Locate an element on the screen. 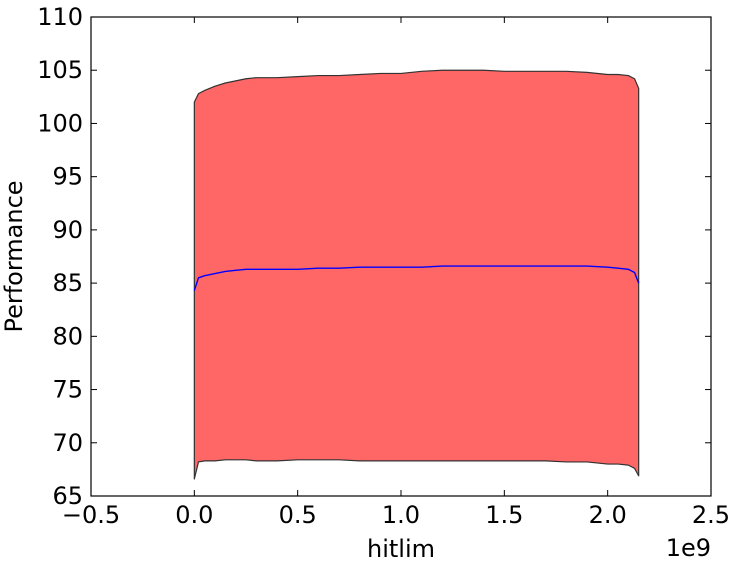 The width and height of the screenshot is (732, 566). y-tick-label: 90 is located at coordinates (67, 230).